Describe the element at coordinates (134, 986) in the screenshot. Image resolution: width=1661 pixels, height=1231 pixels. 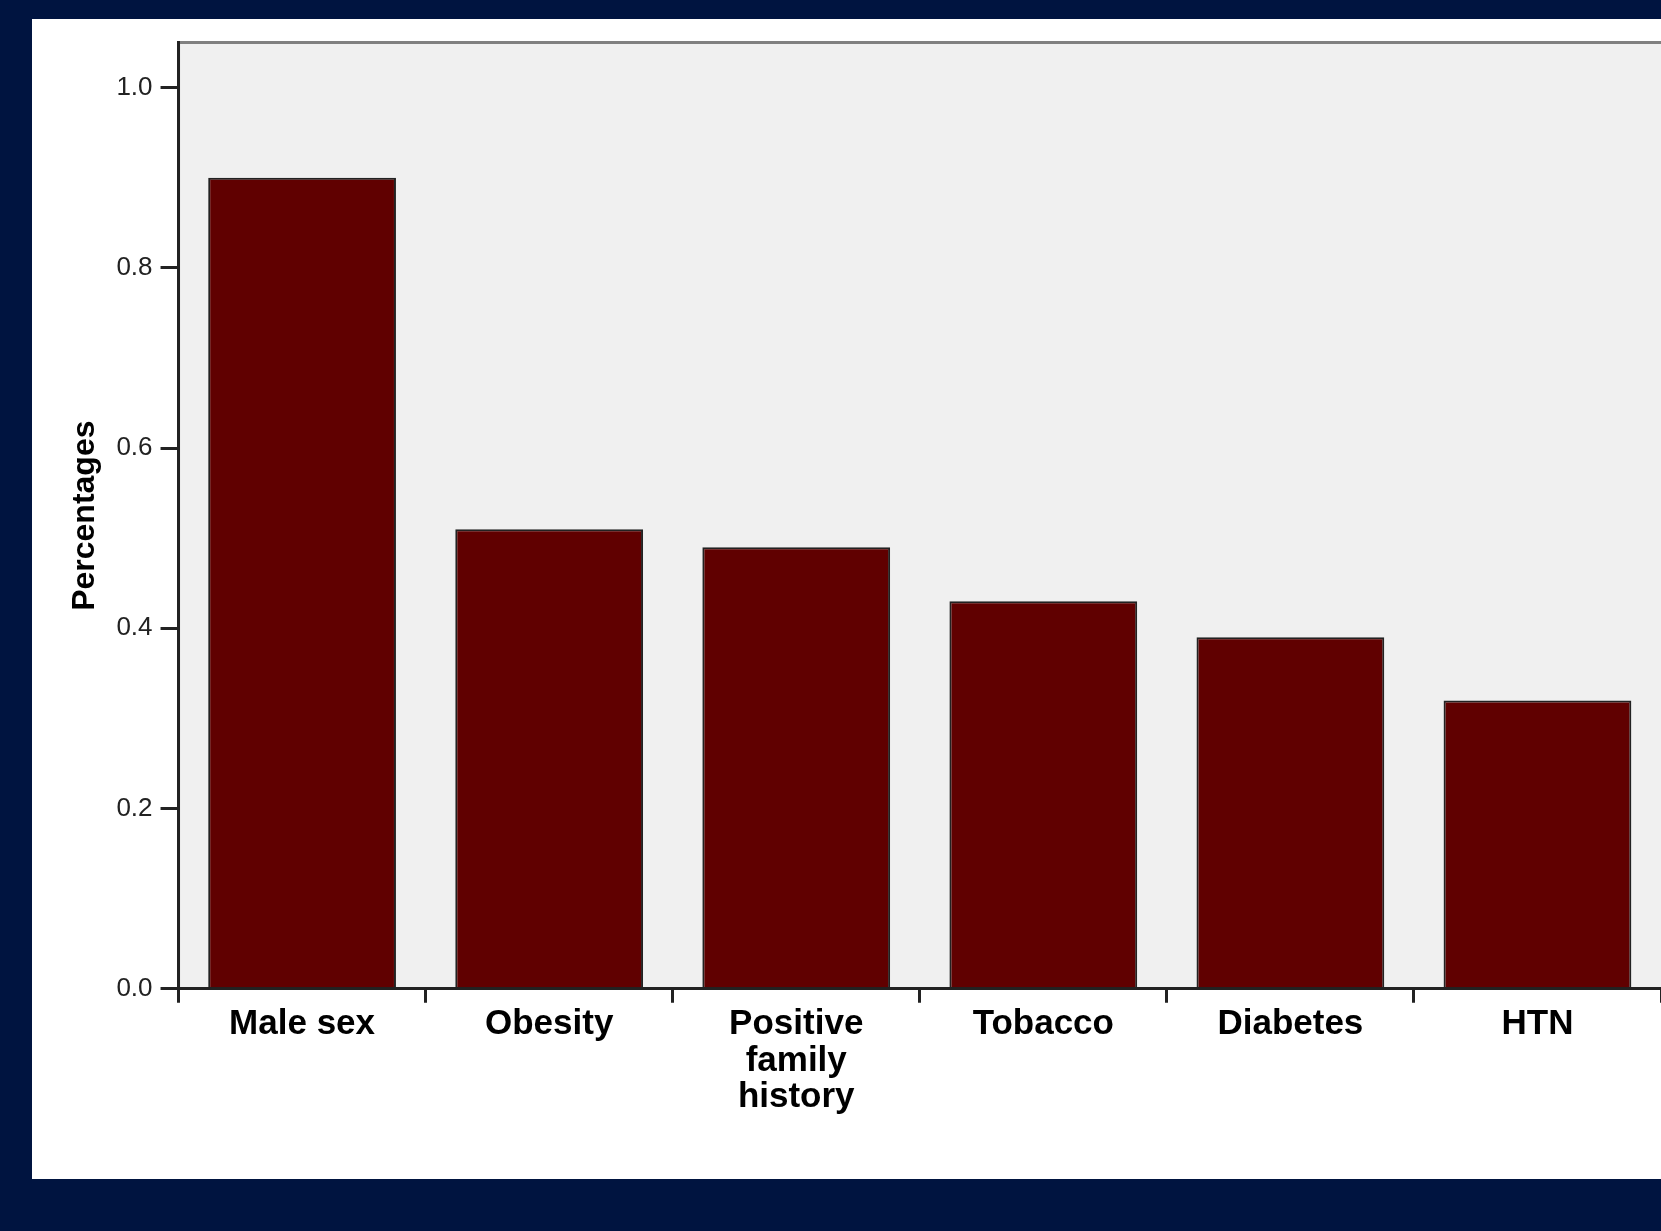
I see `y-tick-label: 0.0` at that location.